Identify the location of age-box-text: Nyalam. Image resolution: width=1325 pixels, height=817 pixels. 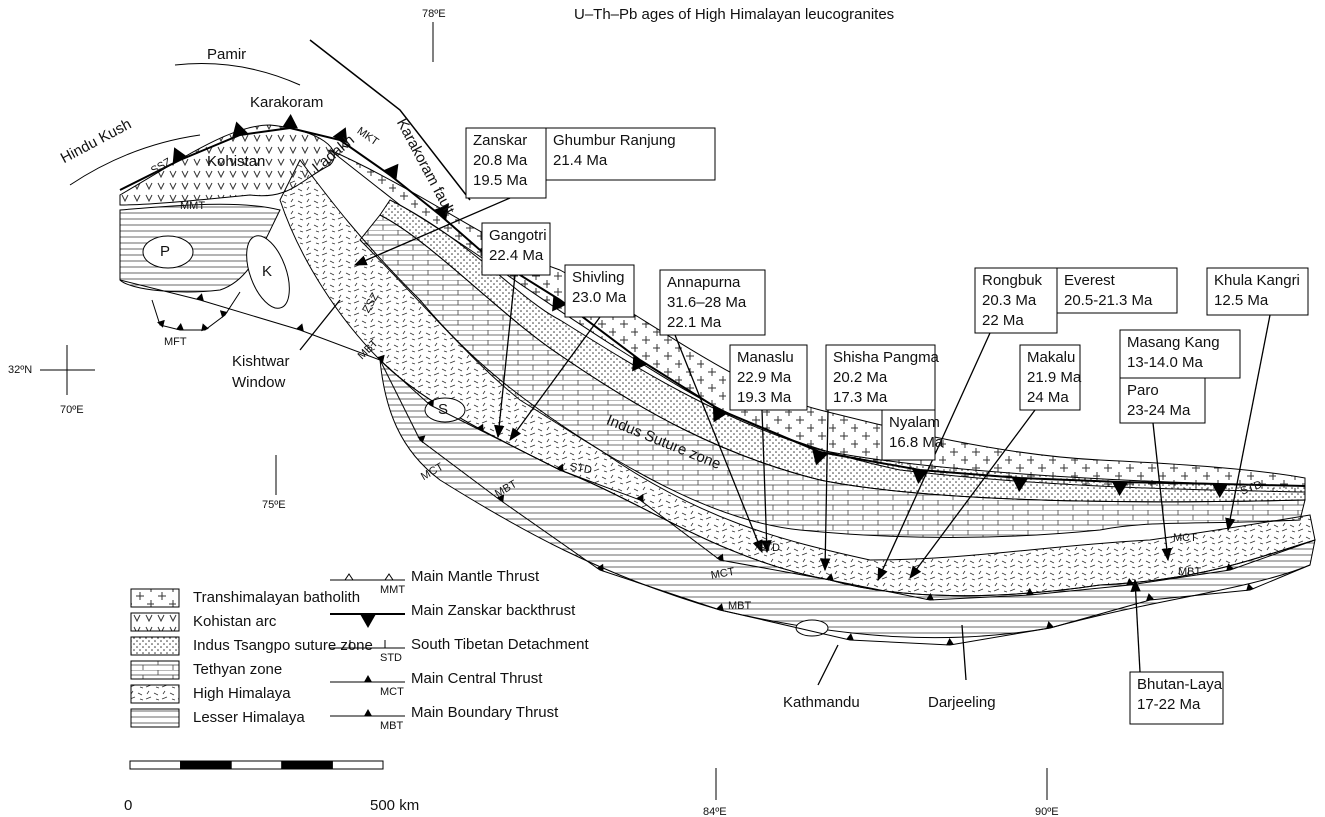
(914, 422).